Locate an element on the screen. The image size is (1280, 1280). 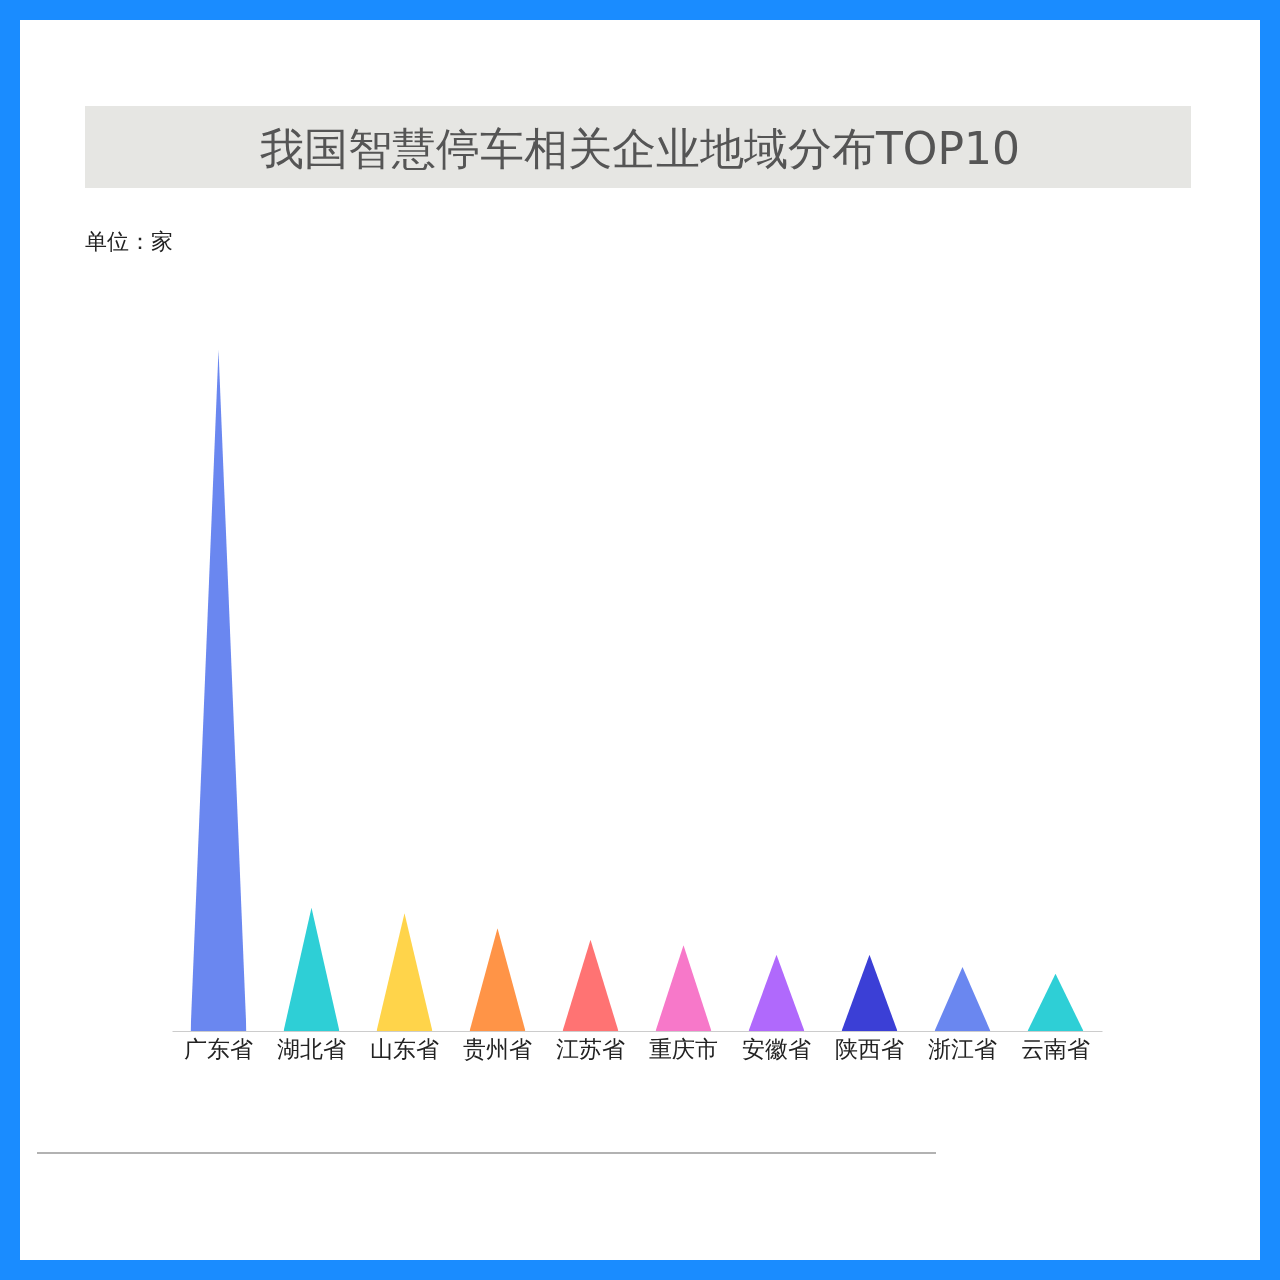
x-tick-label: 云南省 is located at coordinates (1055, 1049).